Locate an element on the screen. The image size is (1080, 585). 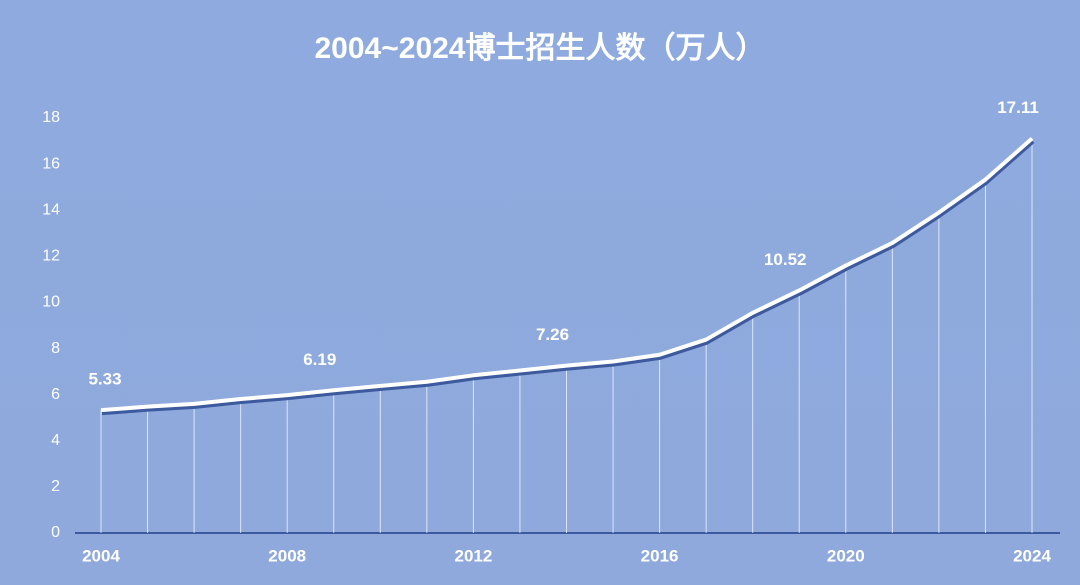
x-tick-label: 2024 is located at coordinates (1032, 555).